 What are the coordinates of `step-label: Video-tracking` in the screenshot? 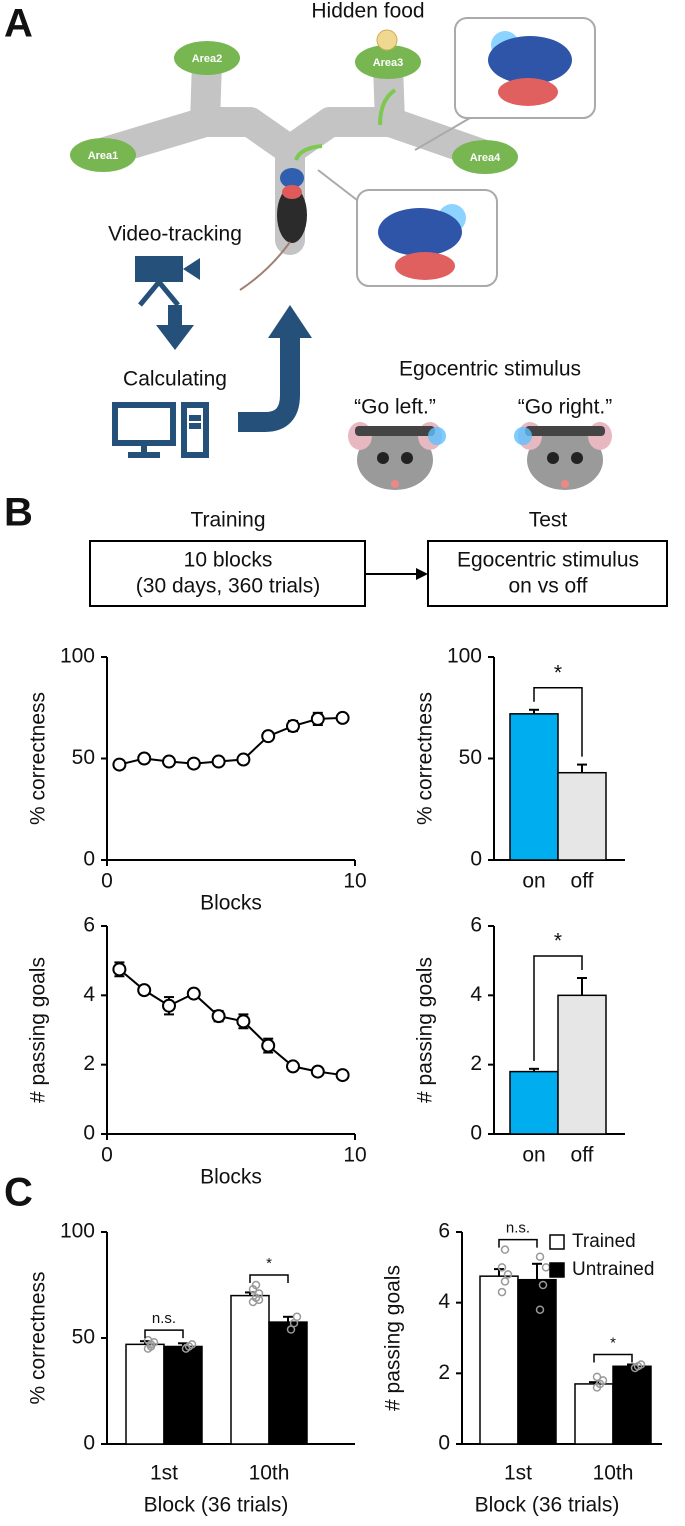 It's located at (175, 234).